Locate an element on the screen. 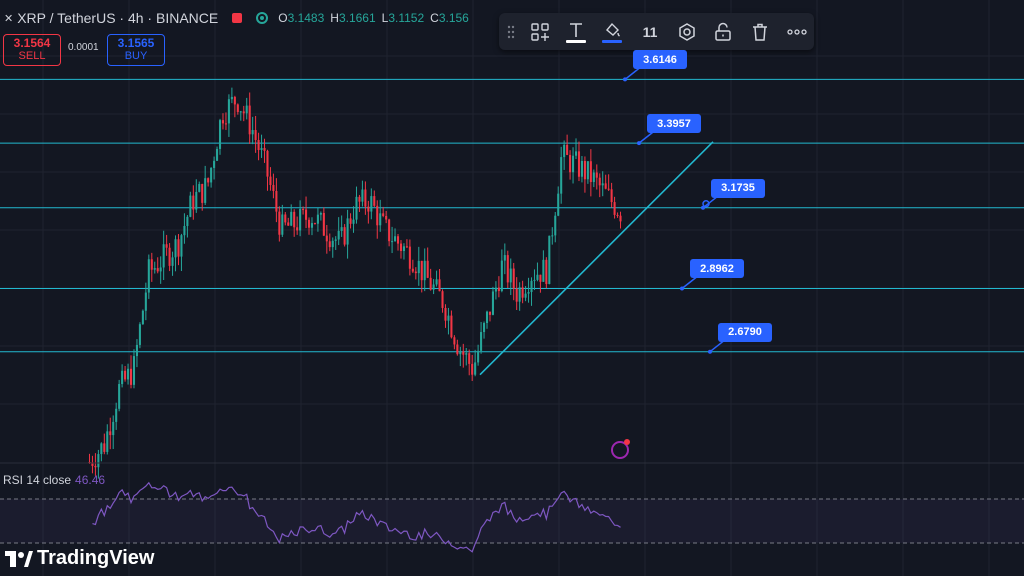 This screenshot has height=576, width=1024. buy-button: 3.1565 BUY is located at coordinates (136, 50).